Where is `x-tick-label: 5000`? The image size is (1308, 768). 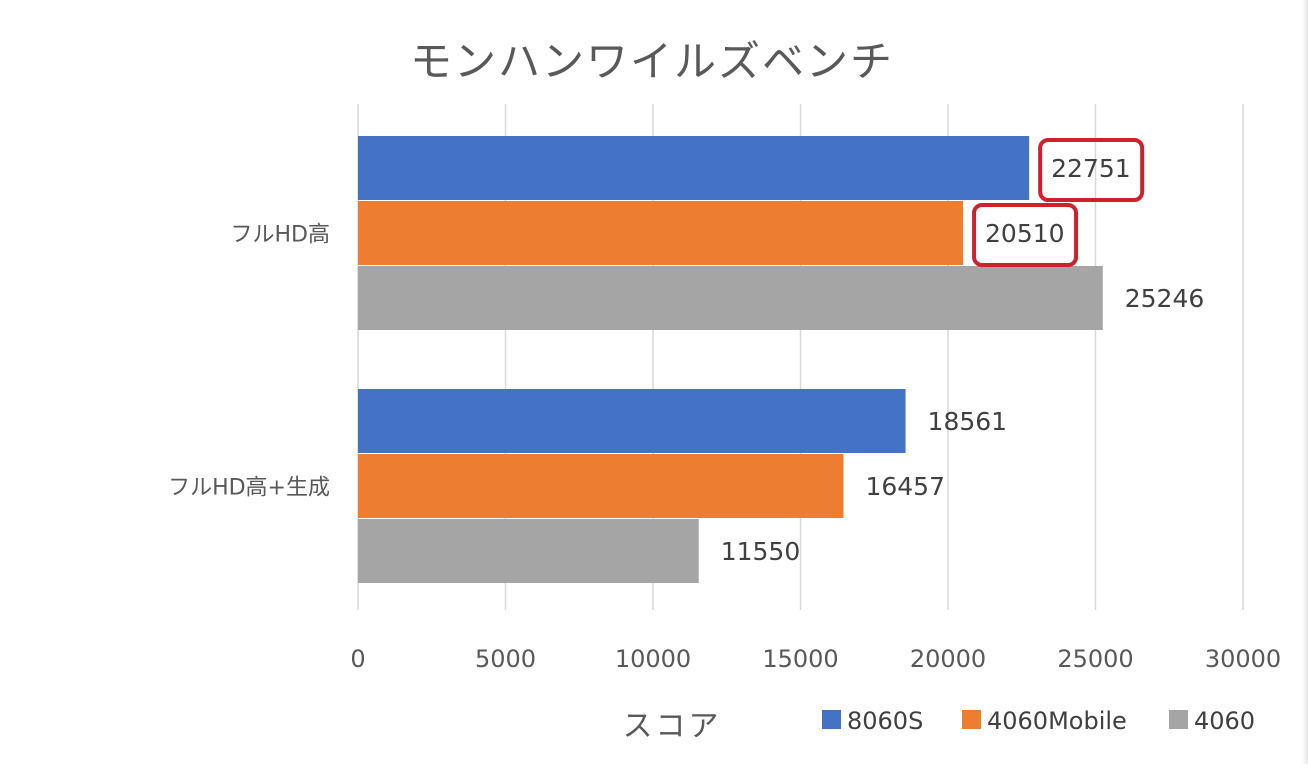
x-tick-label: 5000 is located at coordinates (505, 659).